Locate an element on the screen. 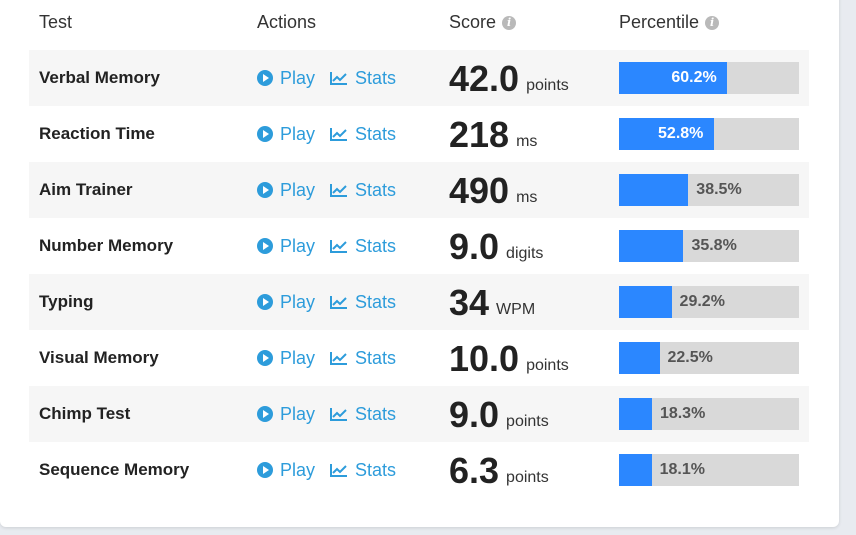 This screenshot has width=856, height=535. score-unit: digits is located at coordinates (525, 253).